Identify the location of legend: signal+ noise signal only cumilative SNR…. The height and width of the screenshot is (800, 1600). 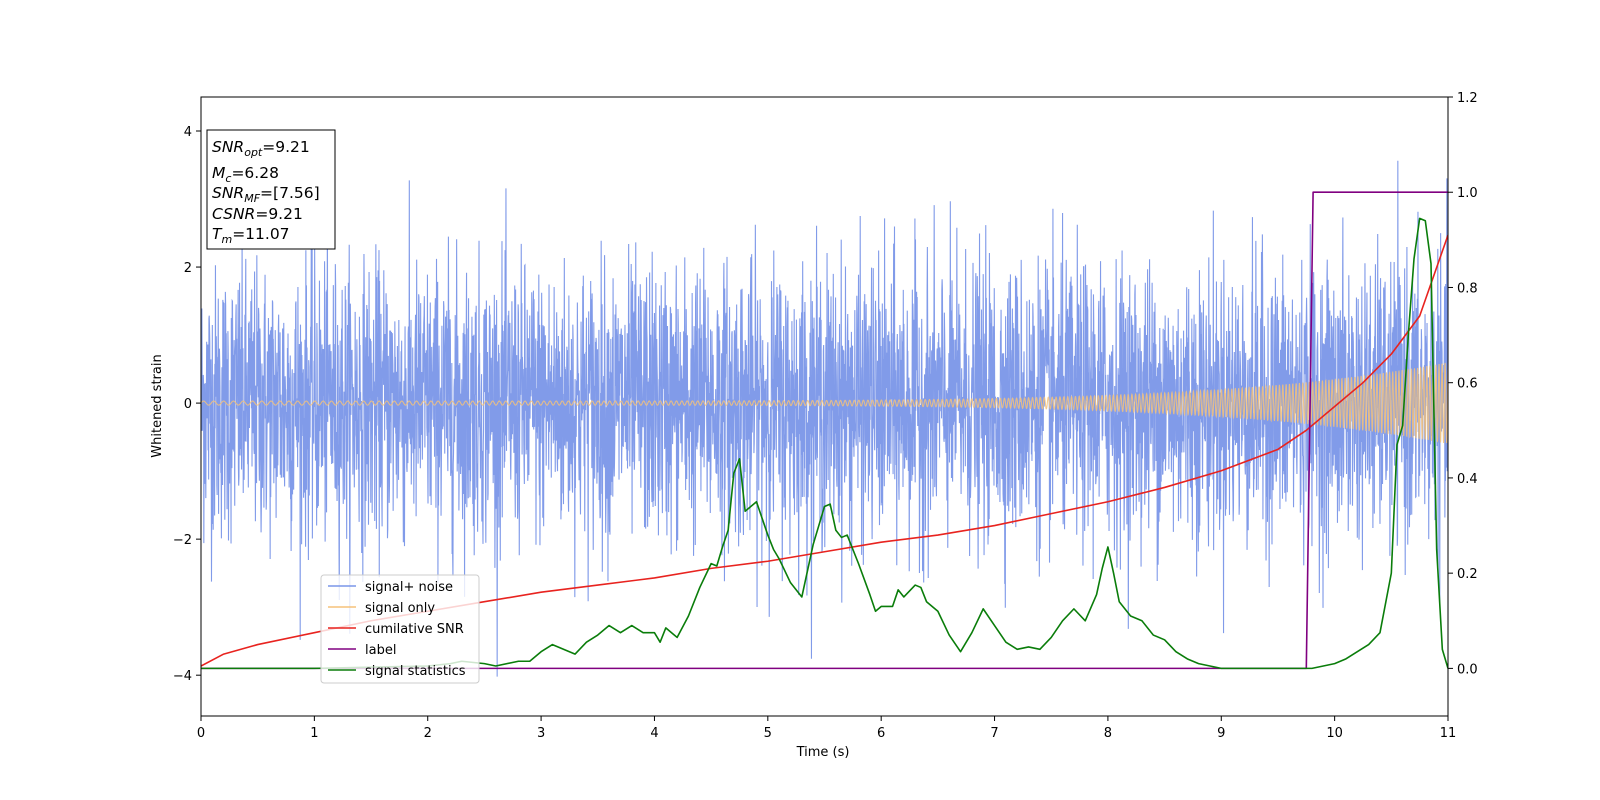
(400, 629).